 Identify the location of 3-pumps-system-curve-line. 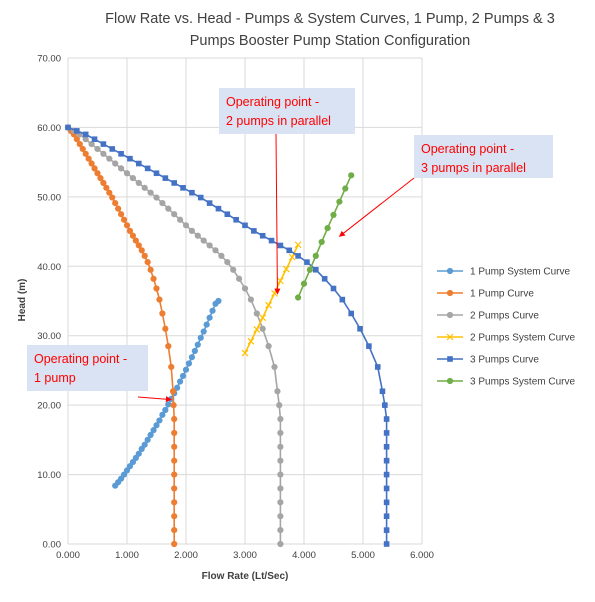
(324, 236).